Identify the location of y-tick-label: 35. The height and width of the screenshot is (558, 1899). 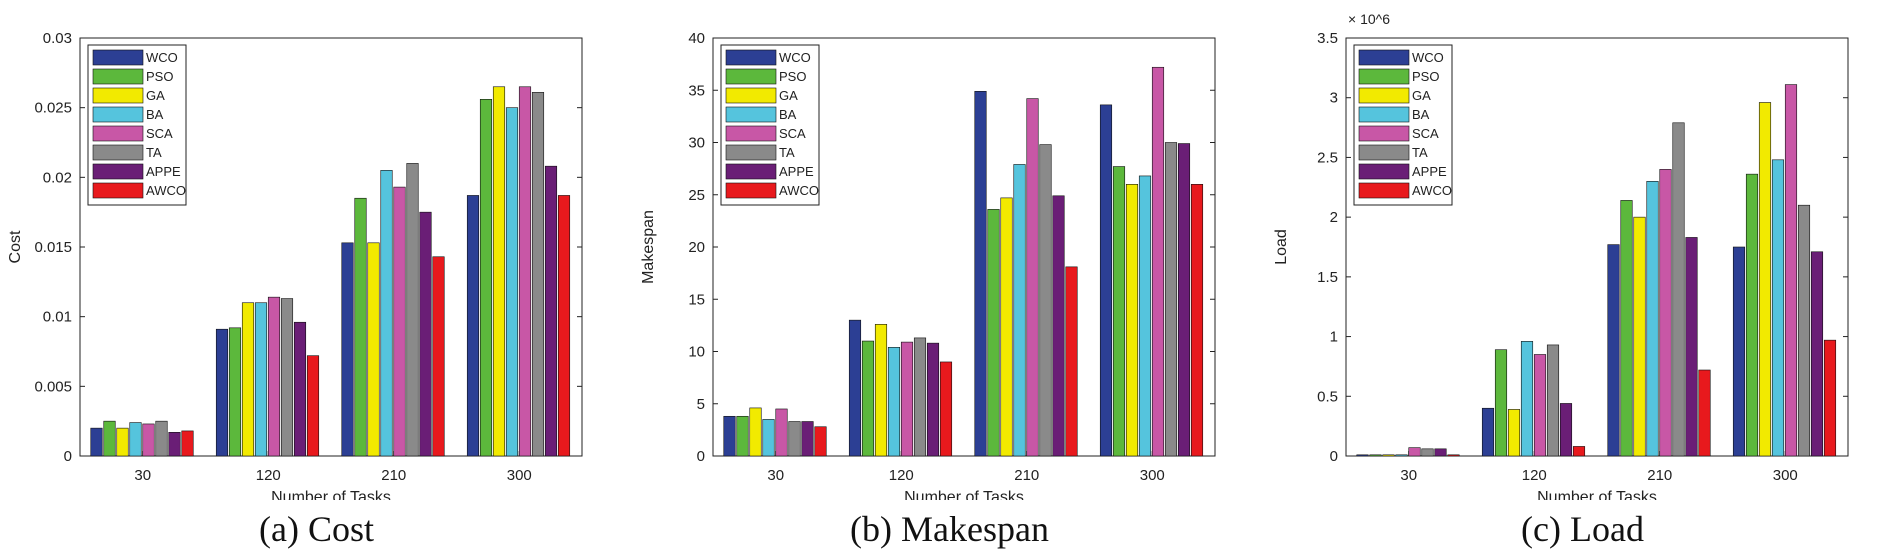
(696, 90).